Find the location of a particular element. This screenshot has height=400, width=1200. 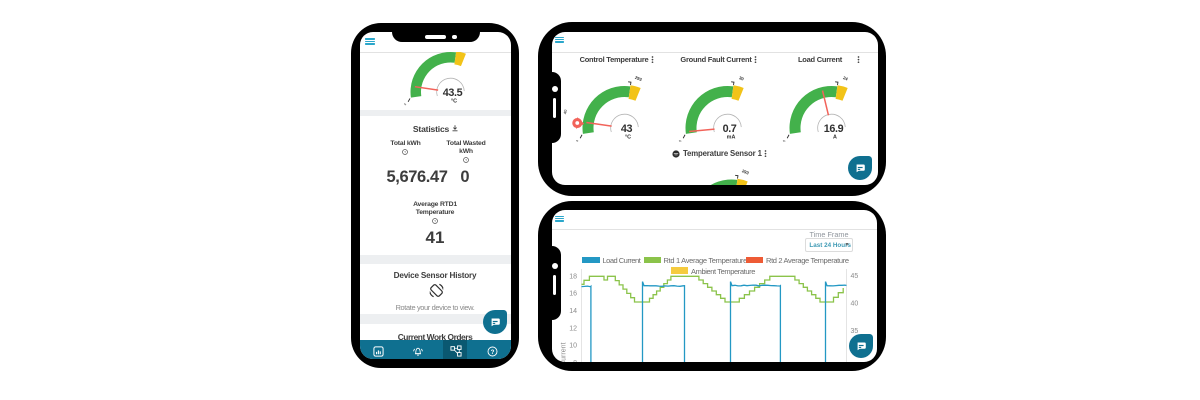

svg-text: mA is located at coordinates (730, 137).